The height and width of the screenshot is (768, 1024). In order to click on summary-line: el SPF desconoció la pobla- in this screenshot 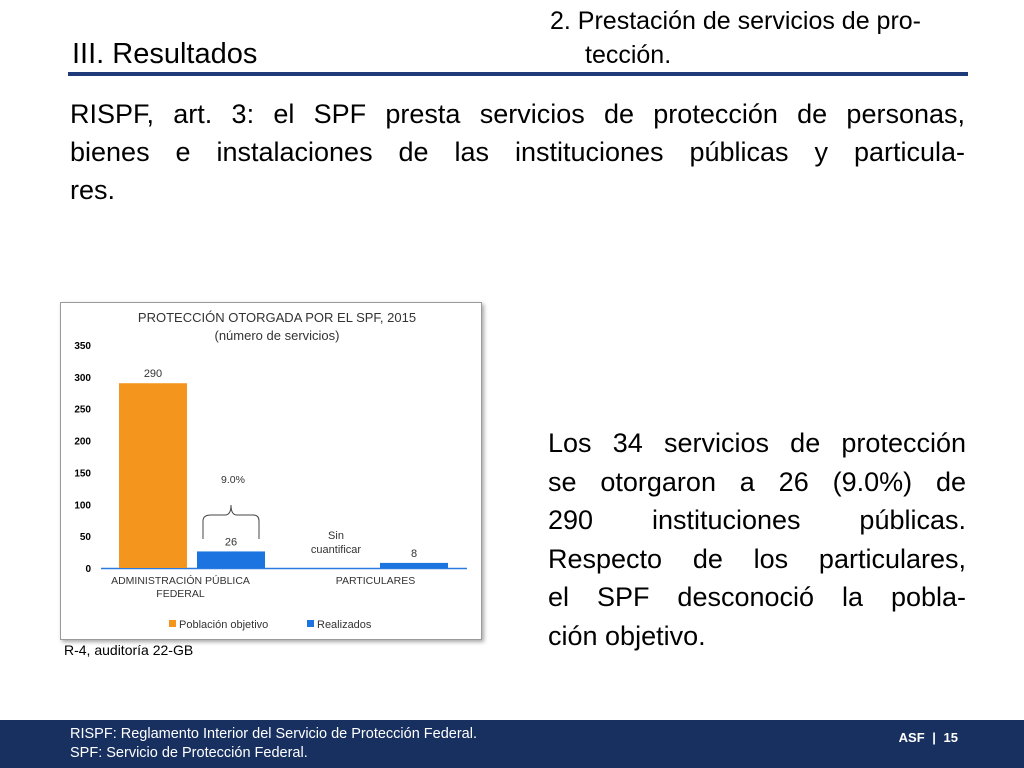, I will do `click(757, 597)`.